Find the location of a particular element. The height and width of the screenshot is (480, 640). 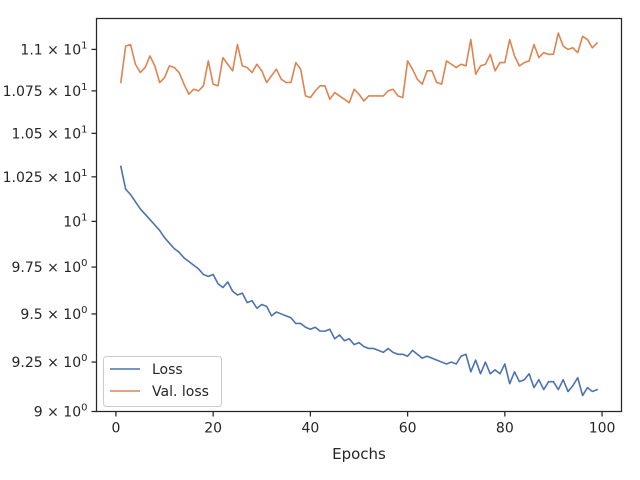

y-tick-label: 9.5 × 100 is located at coordinates (53, 314).